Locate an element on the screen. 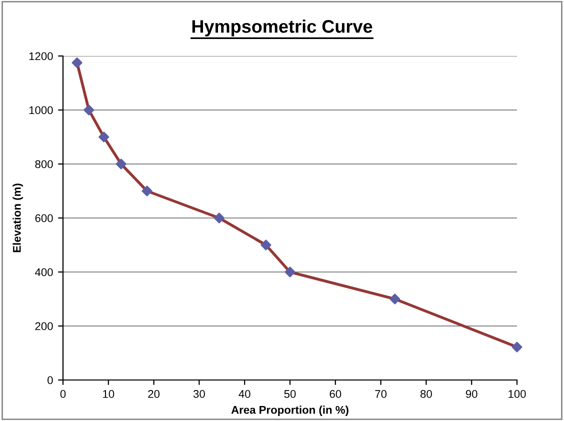 The height and width of the screenshot is (421, 564). x-tick-label: 70 is located at coordinates (381, 394).